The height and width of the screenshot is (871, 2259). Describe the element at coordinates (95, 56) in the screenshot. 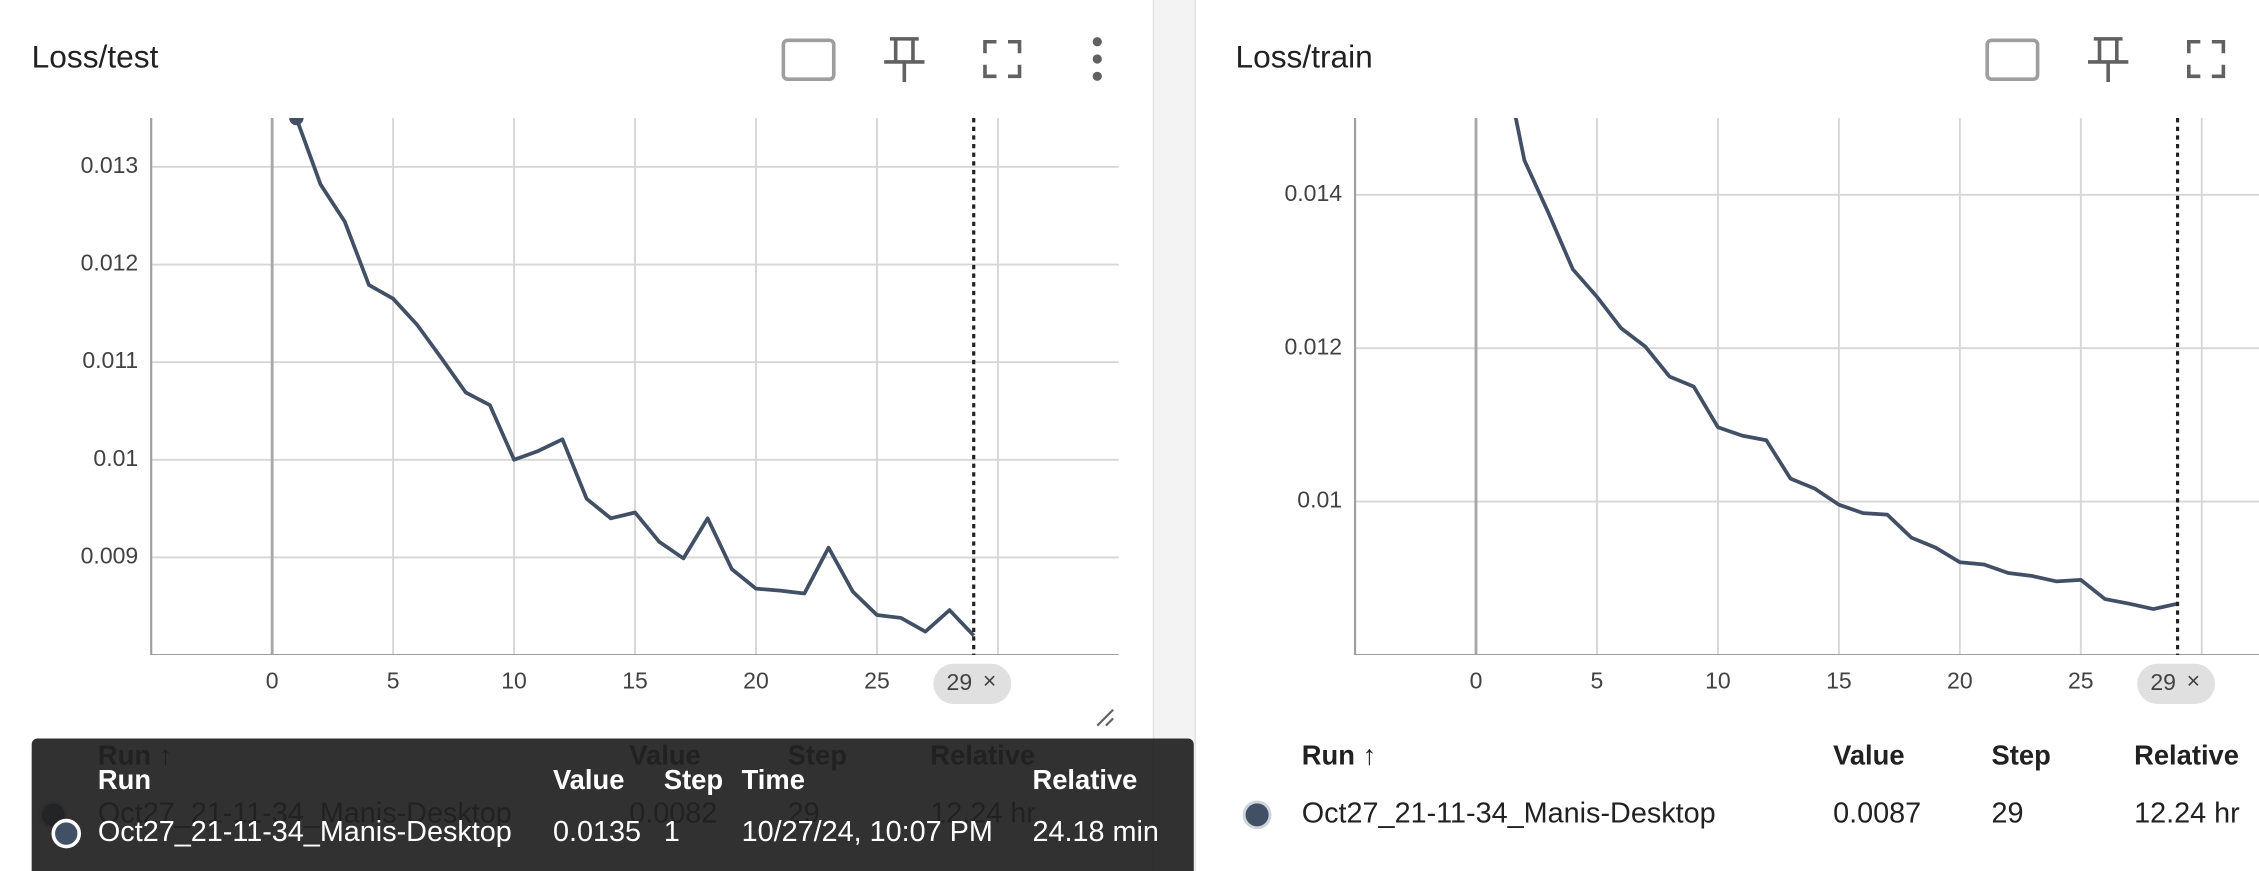

I see `card-title: Loss/test` at that location.